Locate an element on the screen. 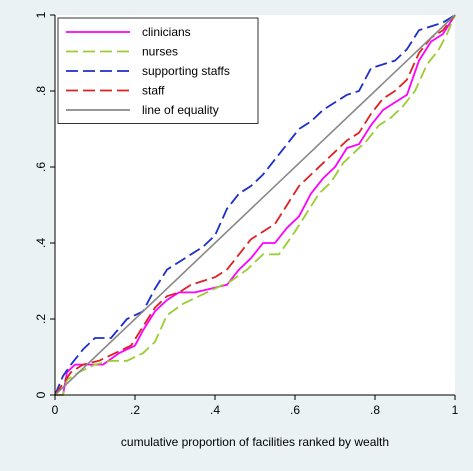 This screenshot has height=471, width=473. y-tick-label: 1 is located at coordinates (41, 14).